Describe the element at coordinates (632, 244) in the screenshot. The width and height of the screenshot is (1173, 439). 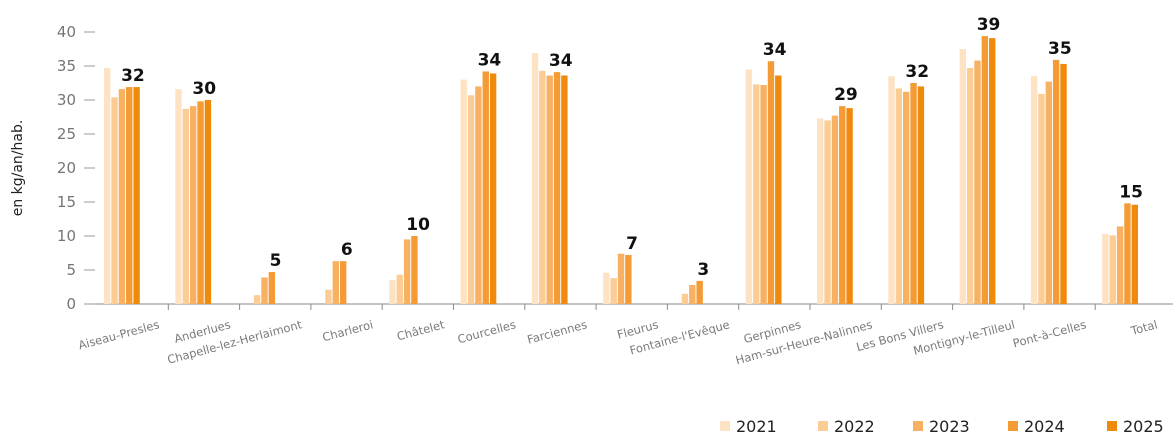
I see `data-label: 7` at that location.